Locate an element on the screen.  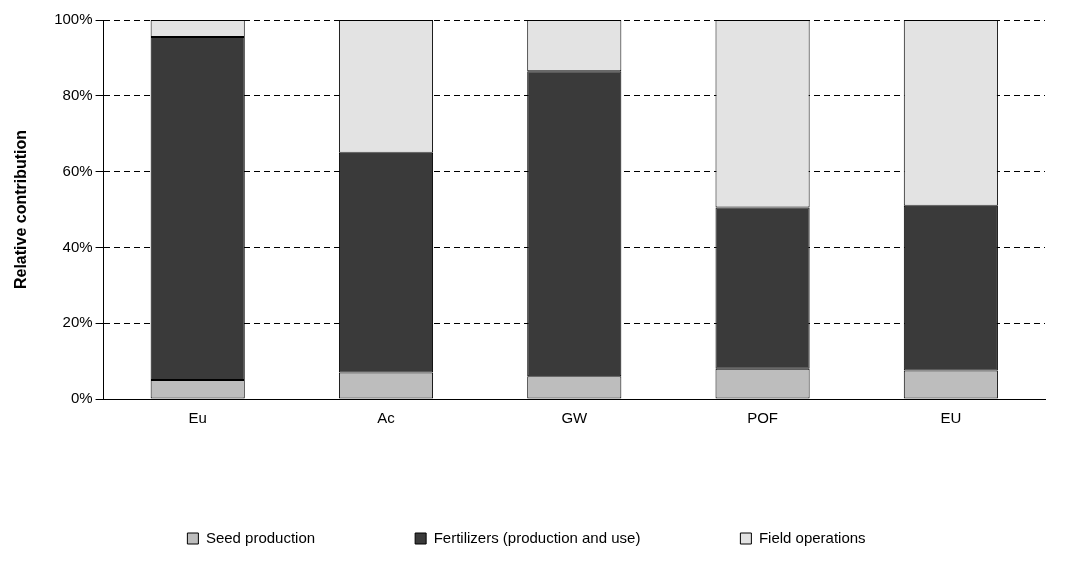
x-tick-label: GW is located at coordinates (575, 418).